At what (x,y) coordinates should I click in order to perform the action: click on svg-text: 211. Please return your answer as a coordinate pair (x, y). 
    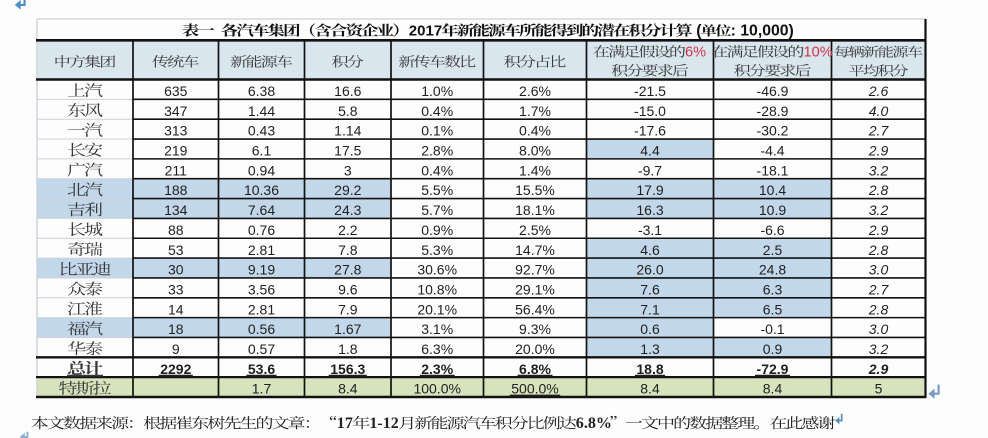
    Looking at the image, I should click on (176, 170).